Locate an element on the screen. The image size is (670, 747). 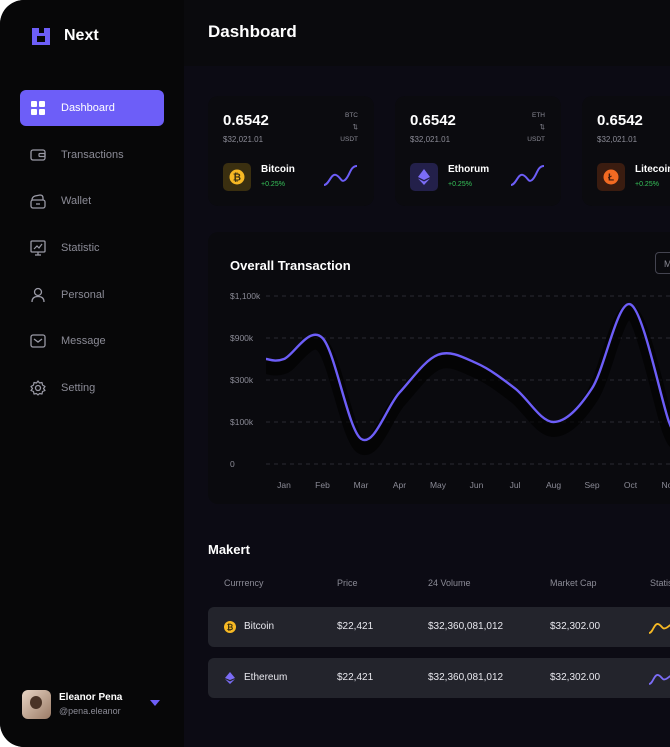
sidebar-item-wallet: Wallet is located at coordinates (92, 201).